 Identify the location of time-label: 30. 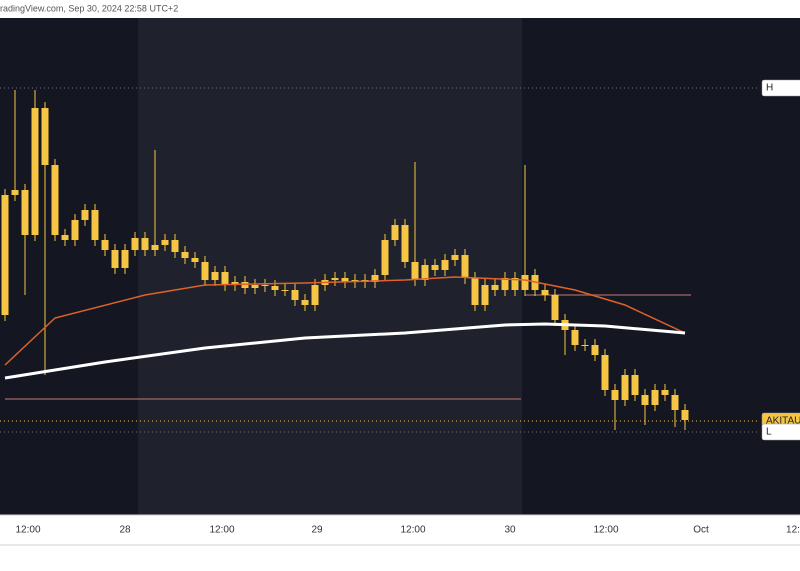
(510, 530).